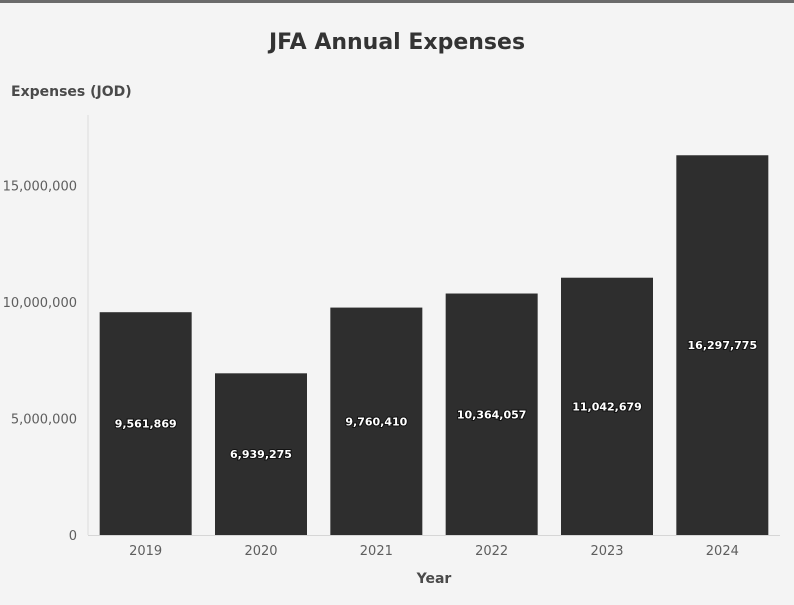  Describe the element at coordinates (376, 551) in the screenshot. I see `x-tick-label: 2021` at that location.